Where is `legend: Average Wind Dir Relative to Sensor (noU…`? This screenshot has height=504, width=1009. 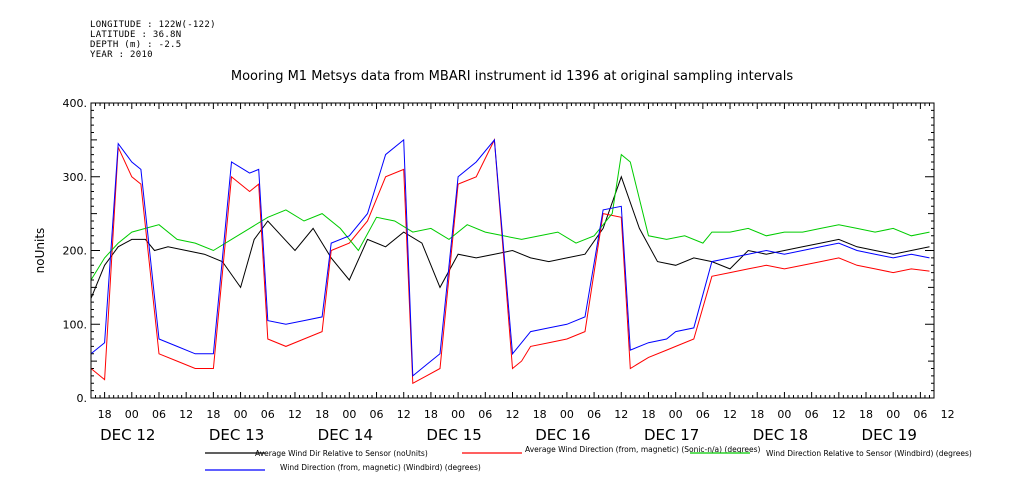
legend: Average Wind Dir Relative to Sensor (noU… is located at coordinates (588, 458).